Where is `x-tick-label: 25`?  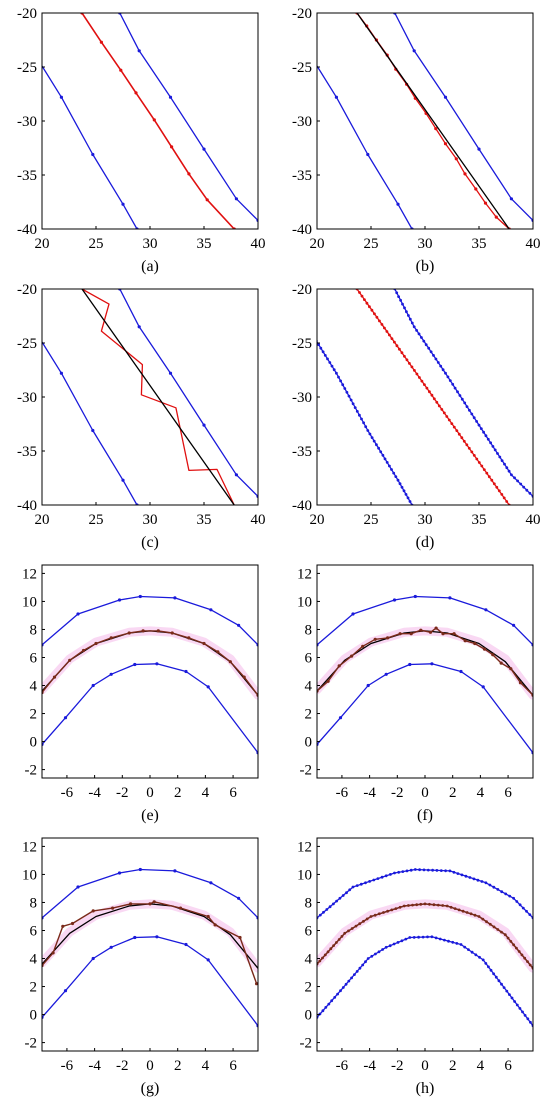
x-tick-label: 25 is located at coordinates (96, 244).